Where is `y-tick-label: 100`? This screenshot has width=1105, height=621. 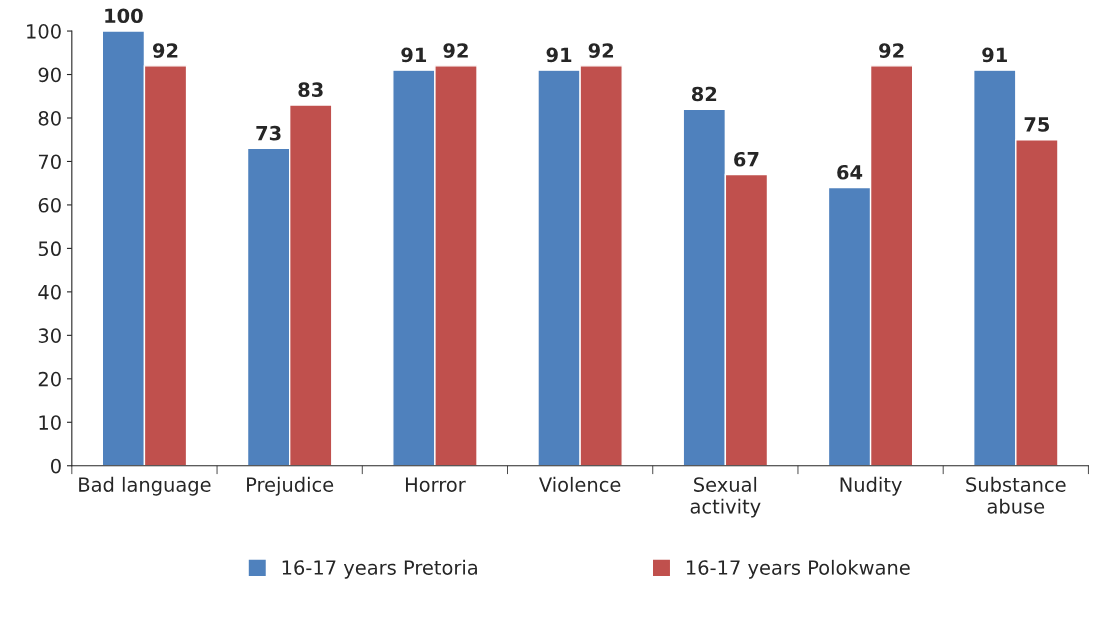
y-tick-label: 100 is located at coordinates (44, 31).